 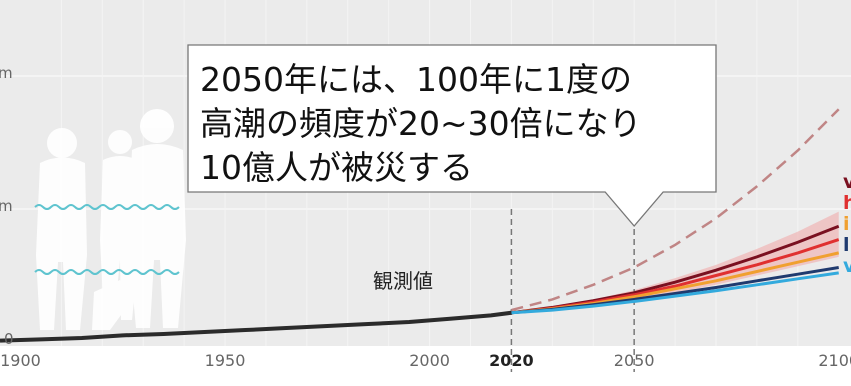 I want to click on scenario-lines, so click(x=675, y=269).